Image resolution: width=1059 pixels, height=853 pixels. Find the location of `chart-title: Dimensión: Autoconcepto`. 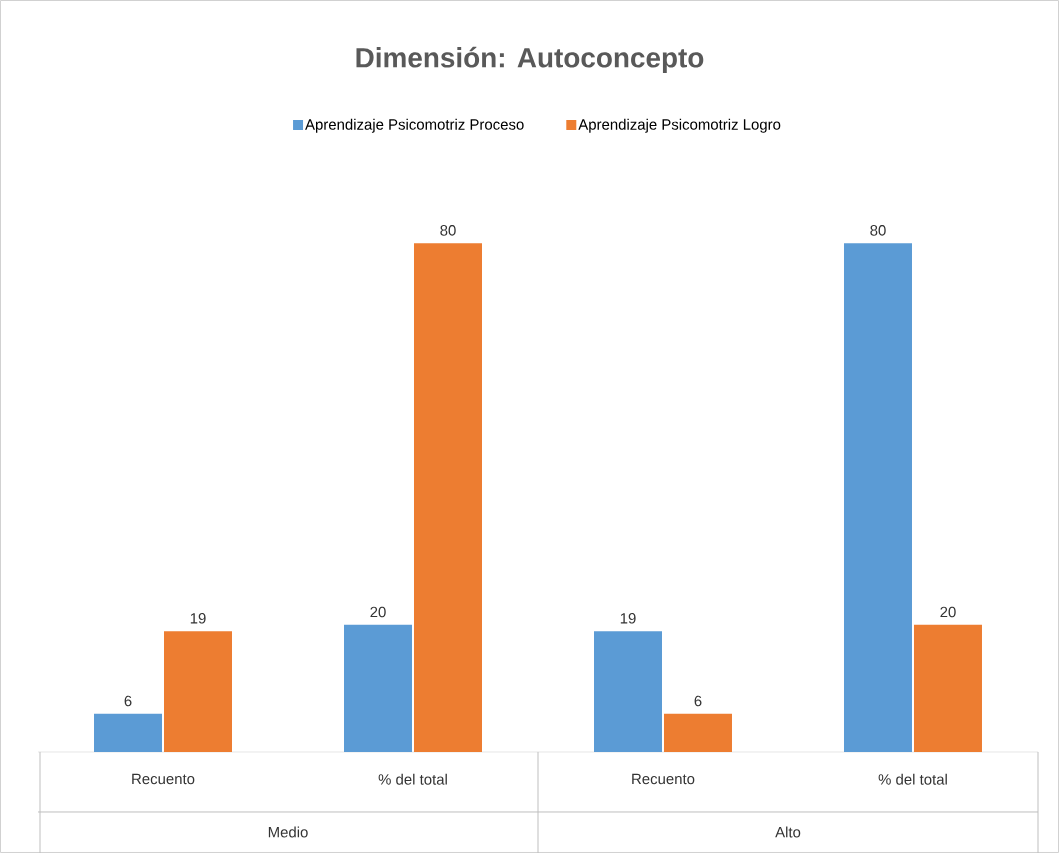

chart-title: Dimensión: Autoconcepto is located at coordinates (530, 59).